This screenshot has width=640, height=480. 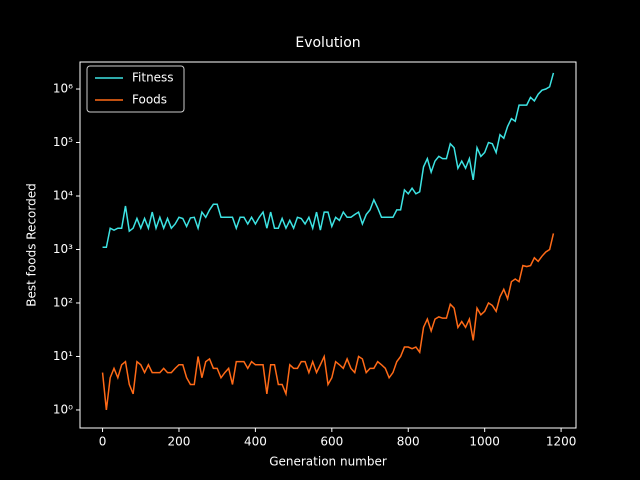 I want to click on y-tick-label: 10¹, so click(x=63, y=356).